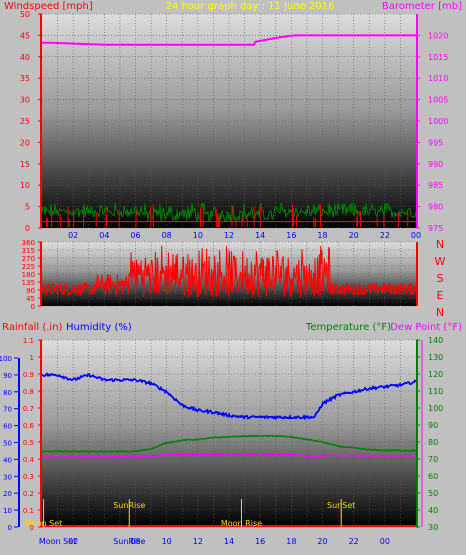 The width and height of the screenshot is (466, 555). What do you see at coordinates (27, 228) in the screenshot?
I see `wind-tick-label: 0` at bounding box center [27, 228].